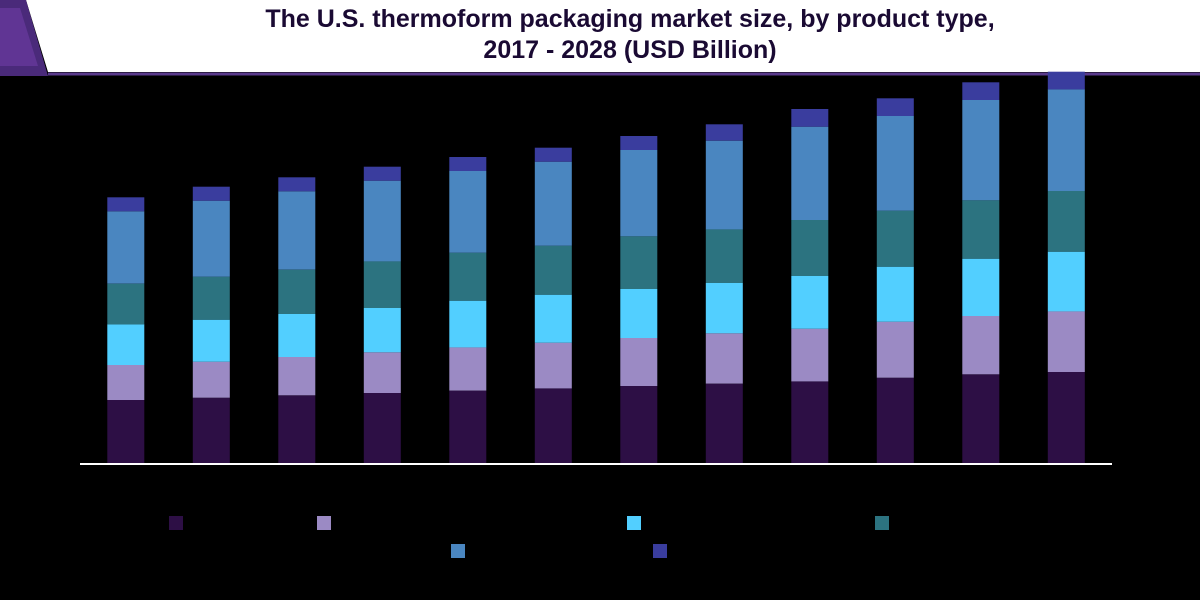 This screenshot has width=1200, height=600. What do you see at coordinates (630, 50) in the screenshot?
I see `chart-title-line-2: 2017 - 2028 (USD Billion)` at bounding box center [630, 50].